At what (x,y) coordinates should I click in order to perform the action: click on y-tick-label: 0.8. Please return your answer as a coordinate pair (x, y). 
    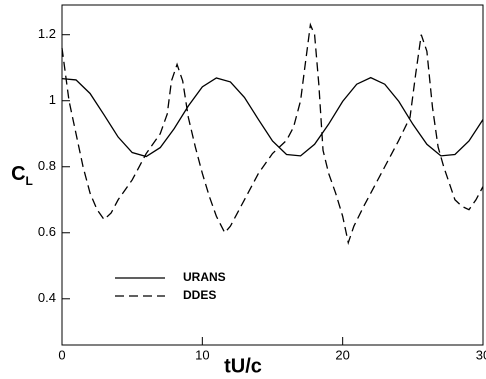
    Looking at the image, I should click on (47, 165).